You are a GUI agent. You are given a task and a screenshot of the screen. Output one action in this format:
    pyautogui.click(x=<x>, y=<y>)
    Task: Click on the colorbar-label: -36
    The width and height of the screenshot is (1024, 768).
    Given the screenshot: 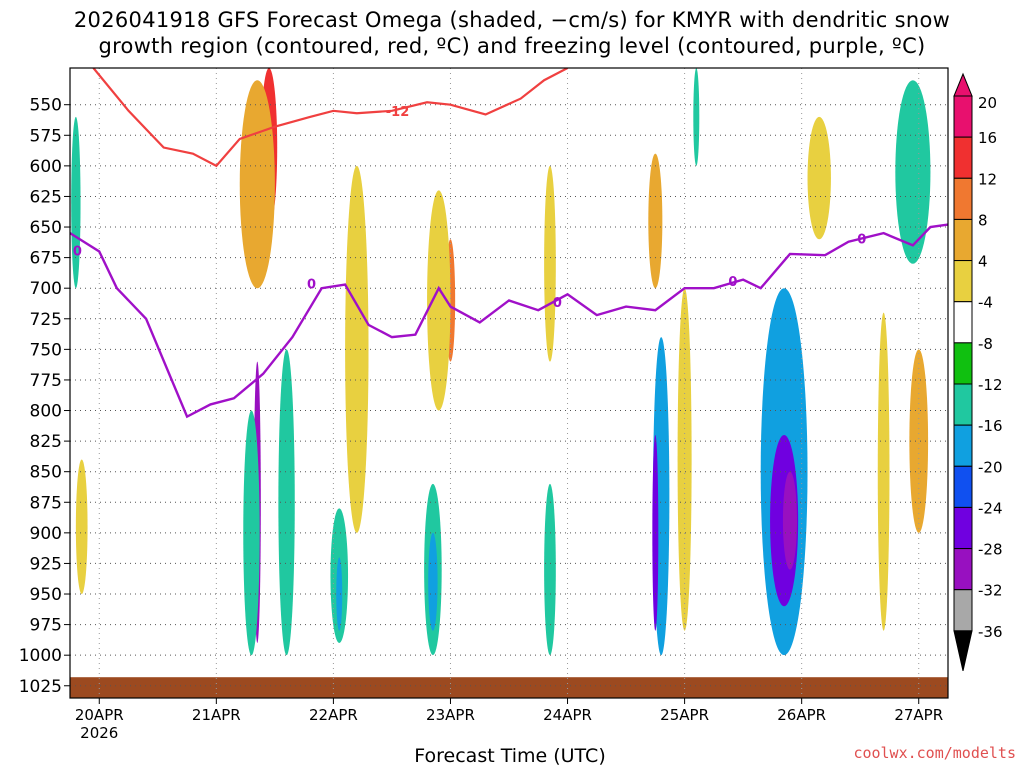 What is the action you would take?
    pyautogui.click(x=990, y=632)
    